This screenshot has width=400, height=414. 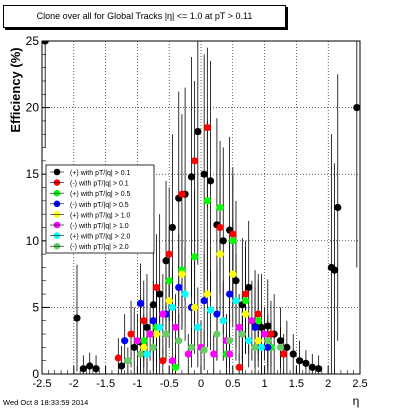 What do you see at coordinates (99, 247) in the screenshot?
I see `legend-entry: (-) with pT/|q| > 2.0` at bounding box center [99, 247].